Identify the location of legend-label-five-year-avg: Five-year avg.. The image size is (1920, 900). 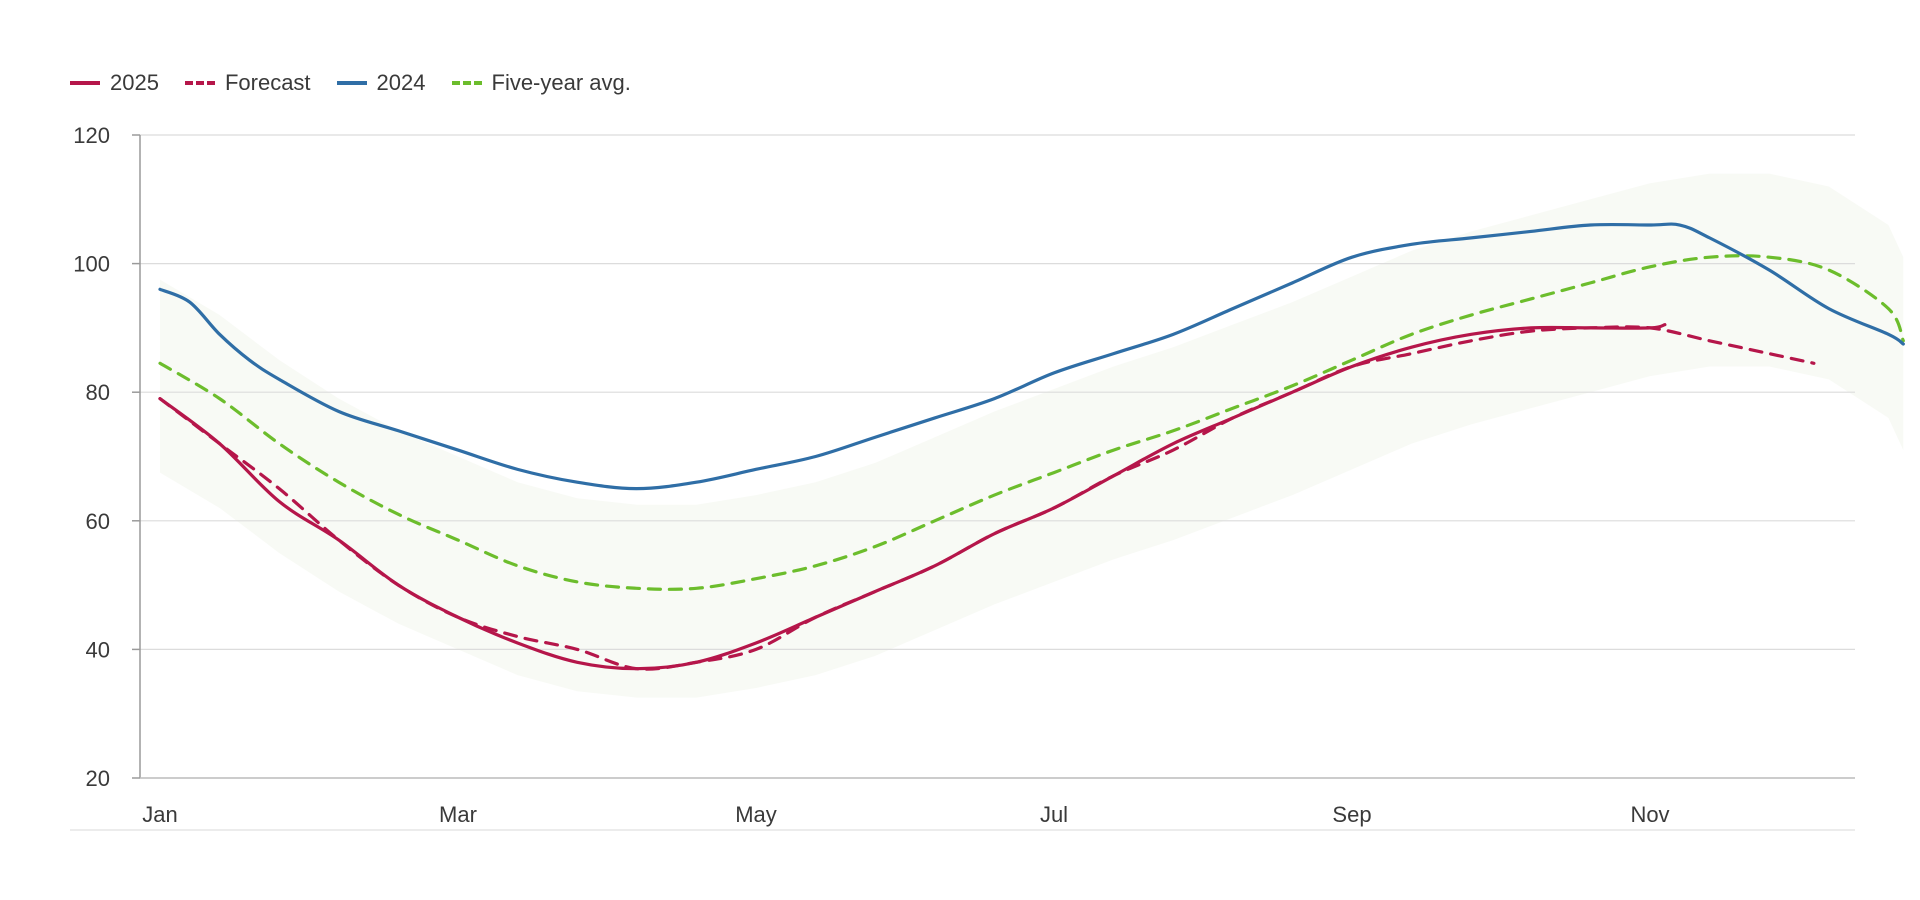
(561, 82).